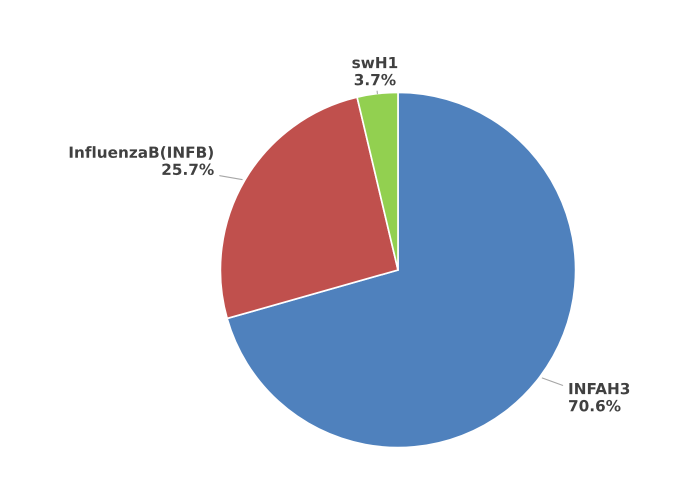  What do you see at coordinates (595, 406) in the screenshot?
I see `data-label: 70.6%` at bounding box center [595, 406].